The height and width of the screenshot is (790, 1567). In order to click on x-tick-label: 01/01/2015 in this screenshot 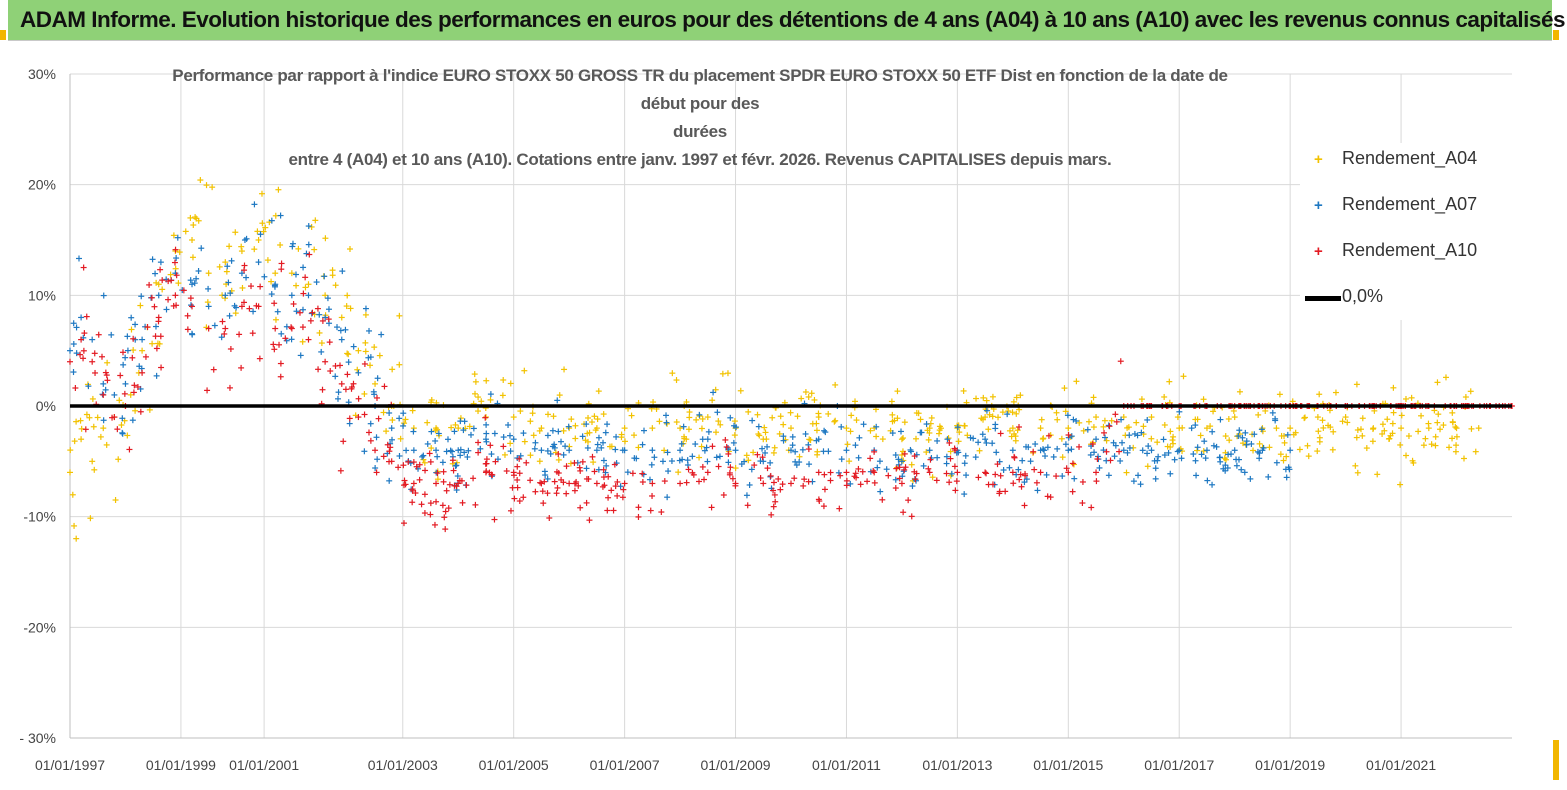, I will do `click(1068, 765)`.